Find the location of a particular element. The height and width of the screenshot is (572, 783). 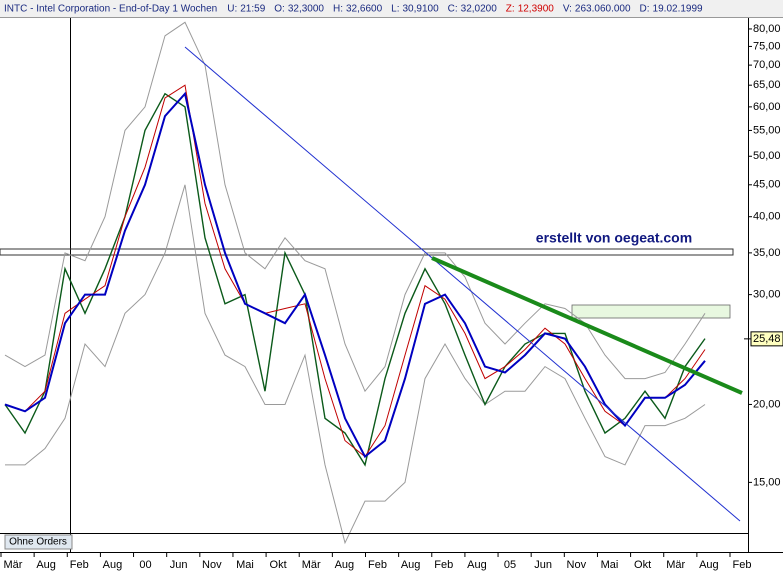

order-button-label: Ohne Orders is located at coordinates (38, 542).